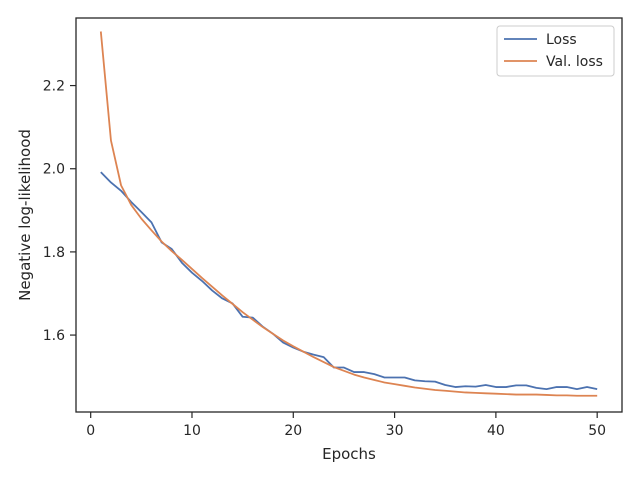  I want to click on y-tick-label: 1.8, so click(54, 253).